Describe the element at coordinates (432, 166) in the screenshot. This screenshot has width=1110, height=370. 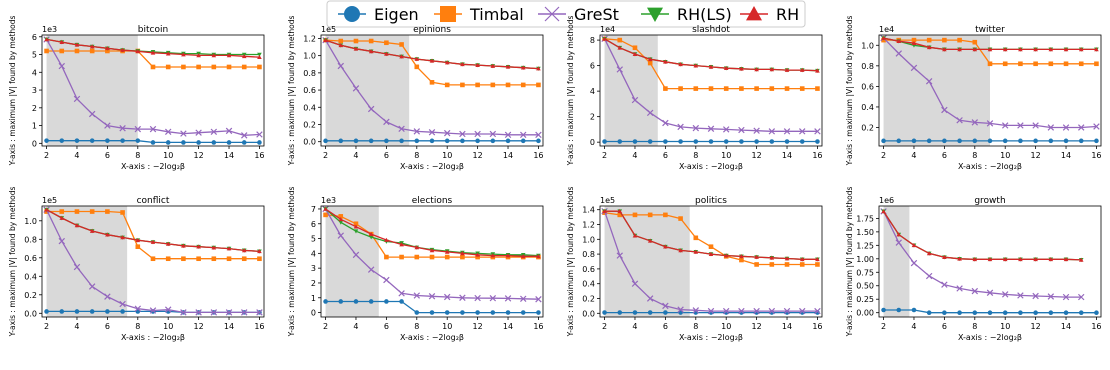
I see `x-axis-label: X-axis : −2log₂β` at that location.